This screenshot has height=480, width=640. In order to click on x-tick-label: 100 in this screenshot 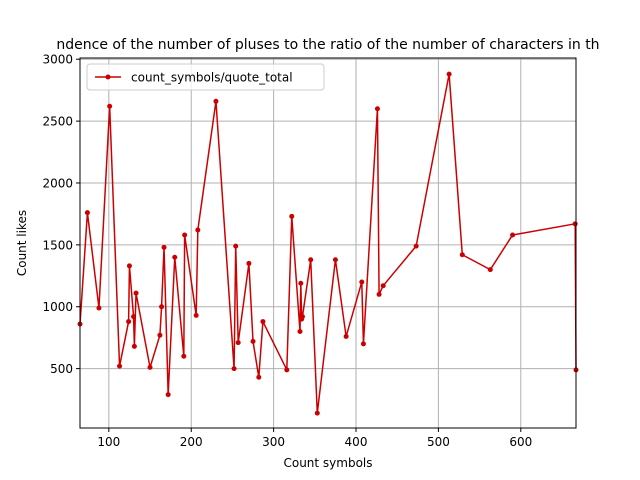, I will do `click(108, 442)`.